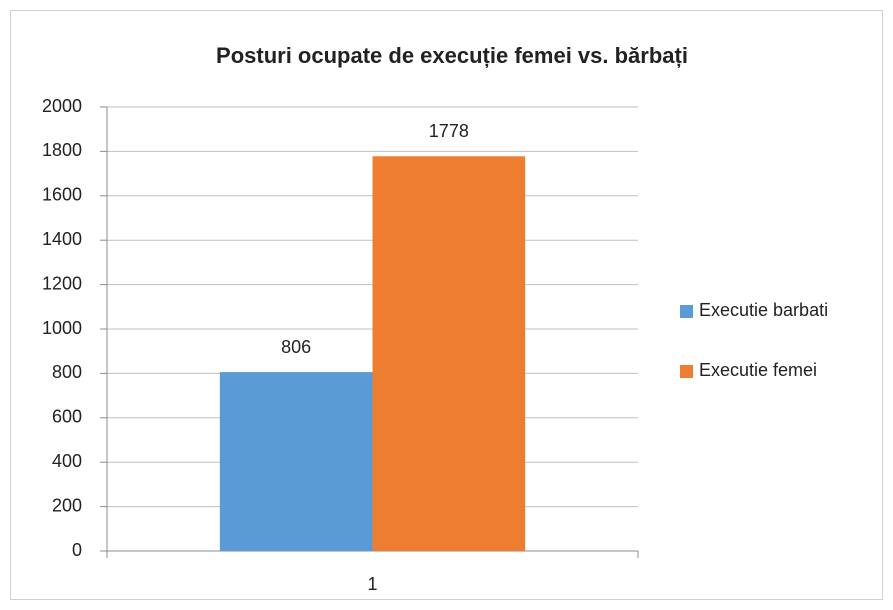  Describe the element at coordinates (296, 347) in the screenshot. I see `data-label: 806` at that location.